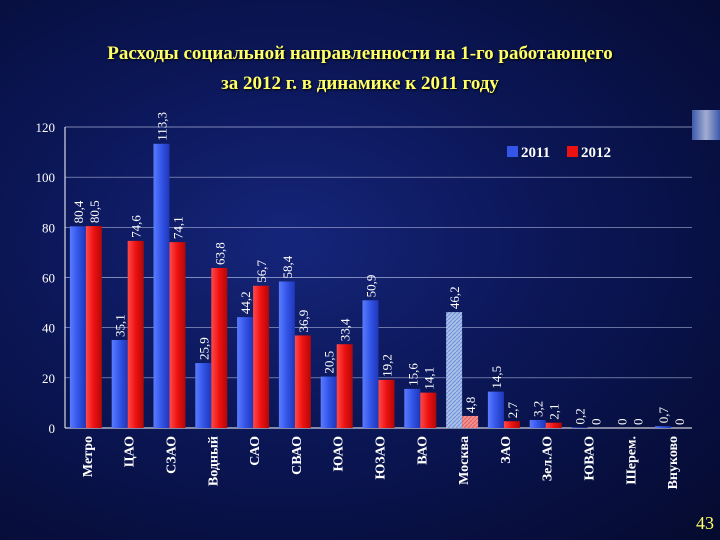 The width and height of the screenshot is (720, 540). What do you see at coordinates (172, 455) in the screenshot?
I see `x-tick-label: СЗАО` at bounding box center [172, 455].